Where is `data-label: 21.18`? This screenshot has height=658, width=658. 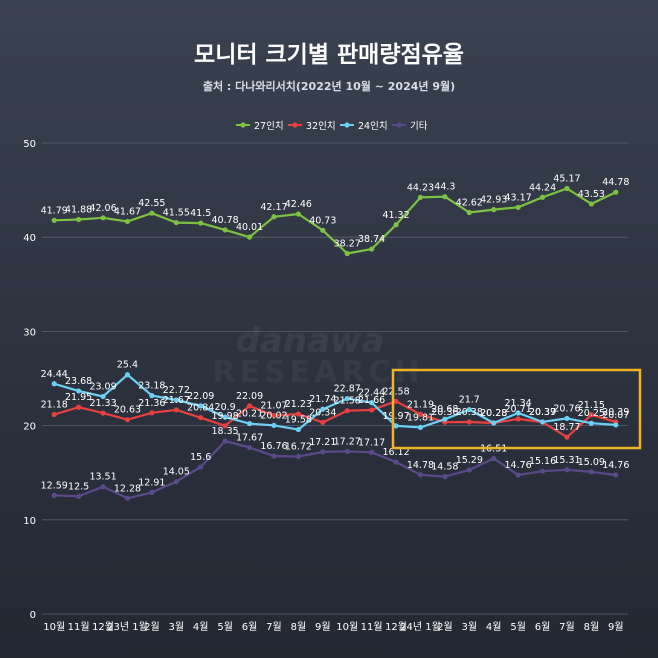 data-label: 21.18 is located at coordinates (54, 404).